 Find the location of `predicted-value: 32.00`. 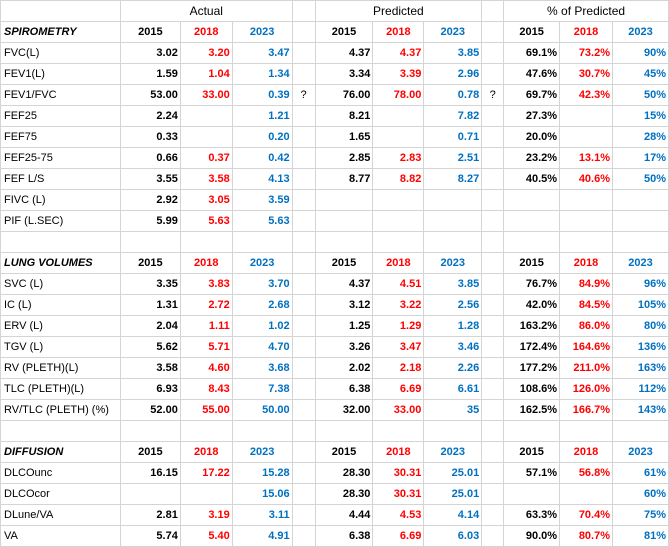

predicted-value: 32.00 is located at coordinates (344, 410).